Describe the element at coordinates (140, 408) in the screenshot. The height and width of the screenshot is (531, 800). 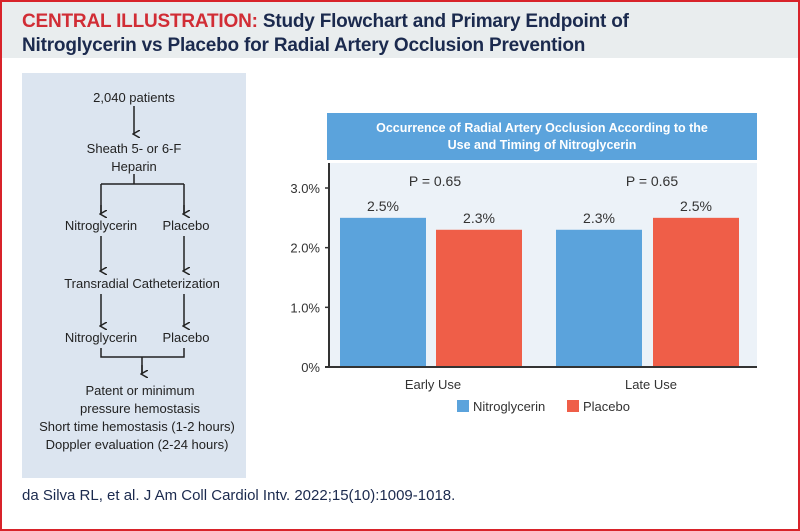
I see `flow-final-2: pressure hemostasis` at that location.